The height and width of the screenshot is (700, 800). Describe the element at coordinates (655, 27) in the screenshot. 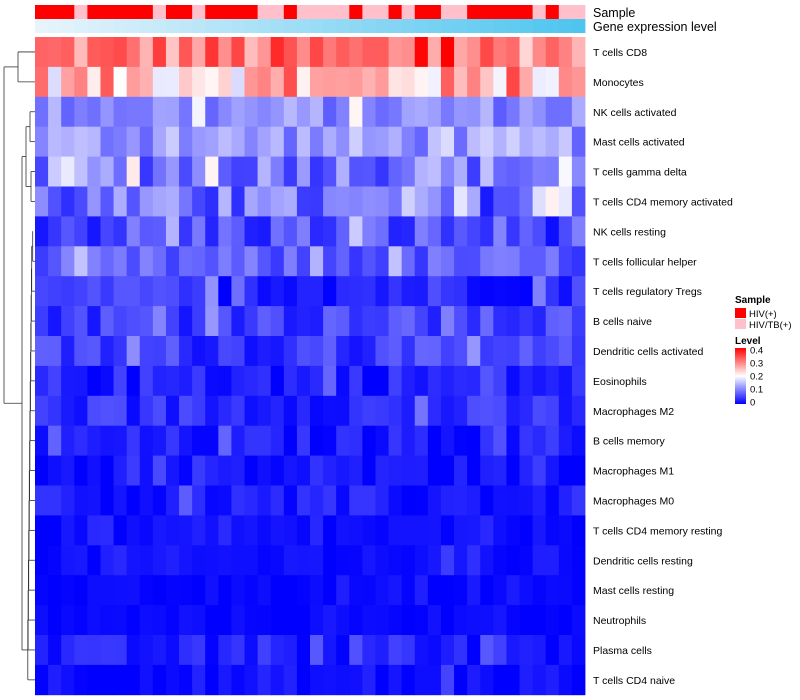

I see `expression-annotation-label: Gene expression level` at that location.